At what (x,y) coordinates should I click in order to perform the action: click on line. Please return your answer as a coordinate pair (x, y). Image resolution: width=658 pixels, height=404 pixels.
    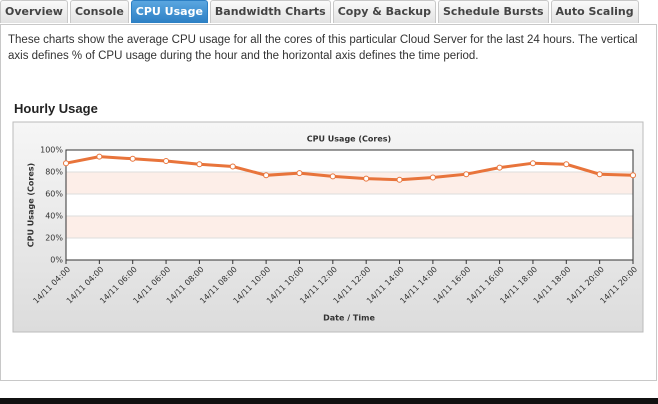
    Looking at the image, I should click on (349, 168).